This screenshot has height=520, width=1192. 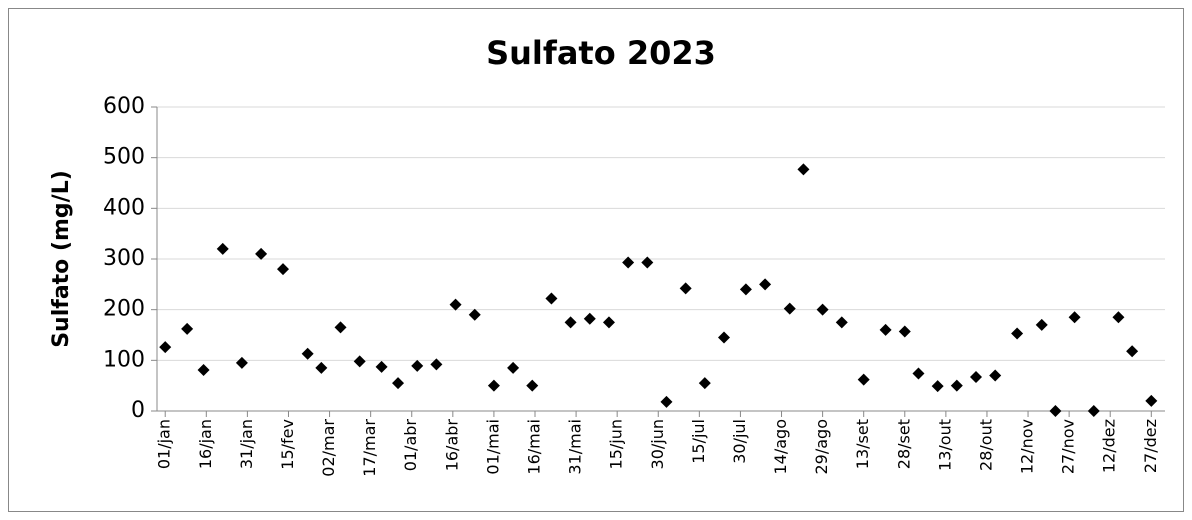 I want to click on x-tick-label: 02/mar, so click(x=328, y=448).